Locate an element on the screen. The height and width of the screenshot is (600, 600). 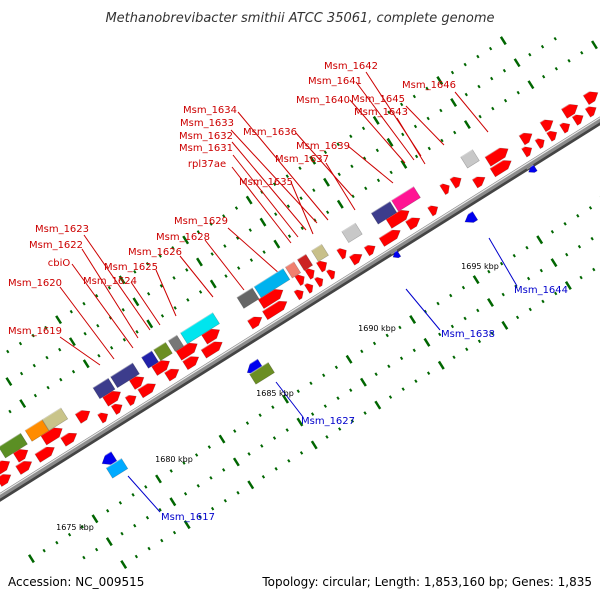
gene-label: Msm_1627 is located at coordinates (328, 421).